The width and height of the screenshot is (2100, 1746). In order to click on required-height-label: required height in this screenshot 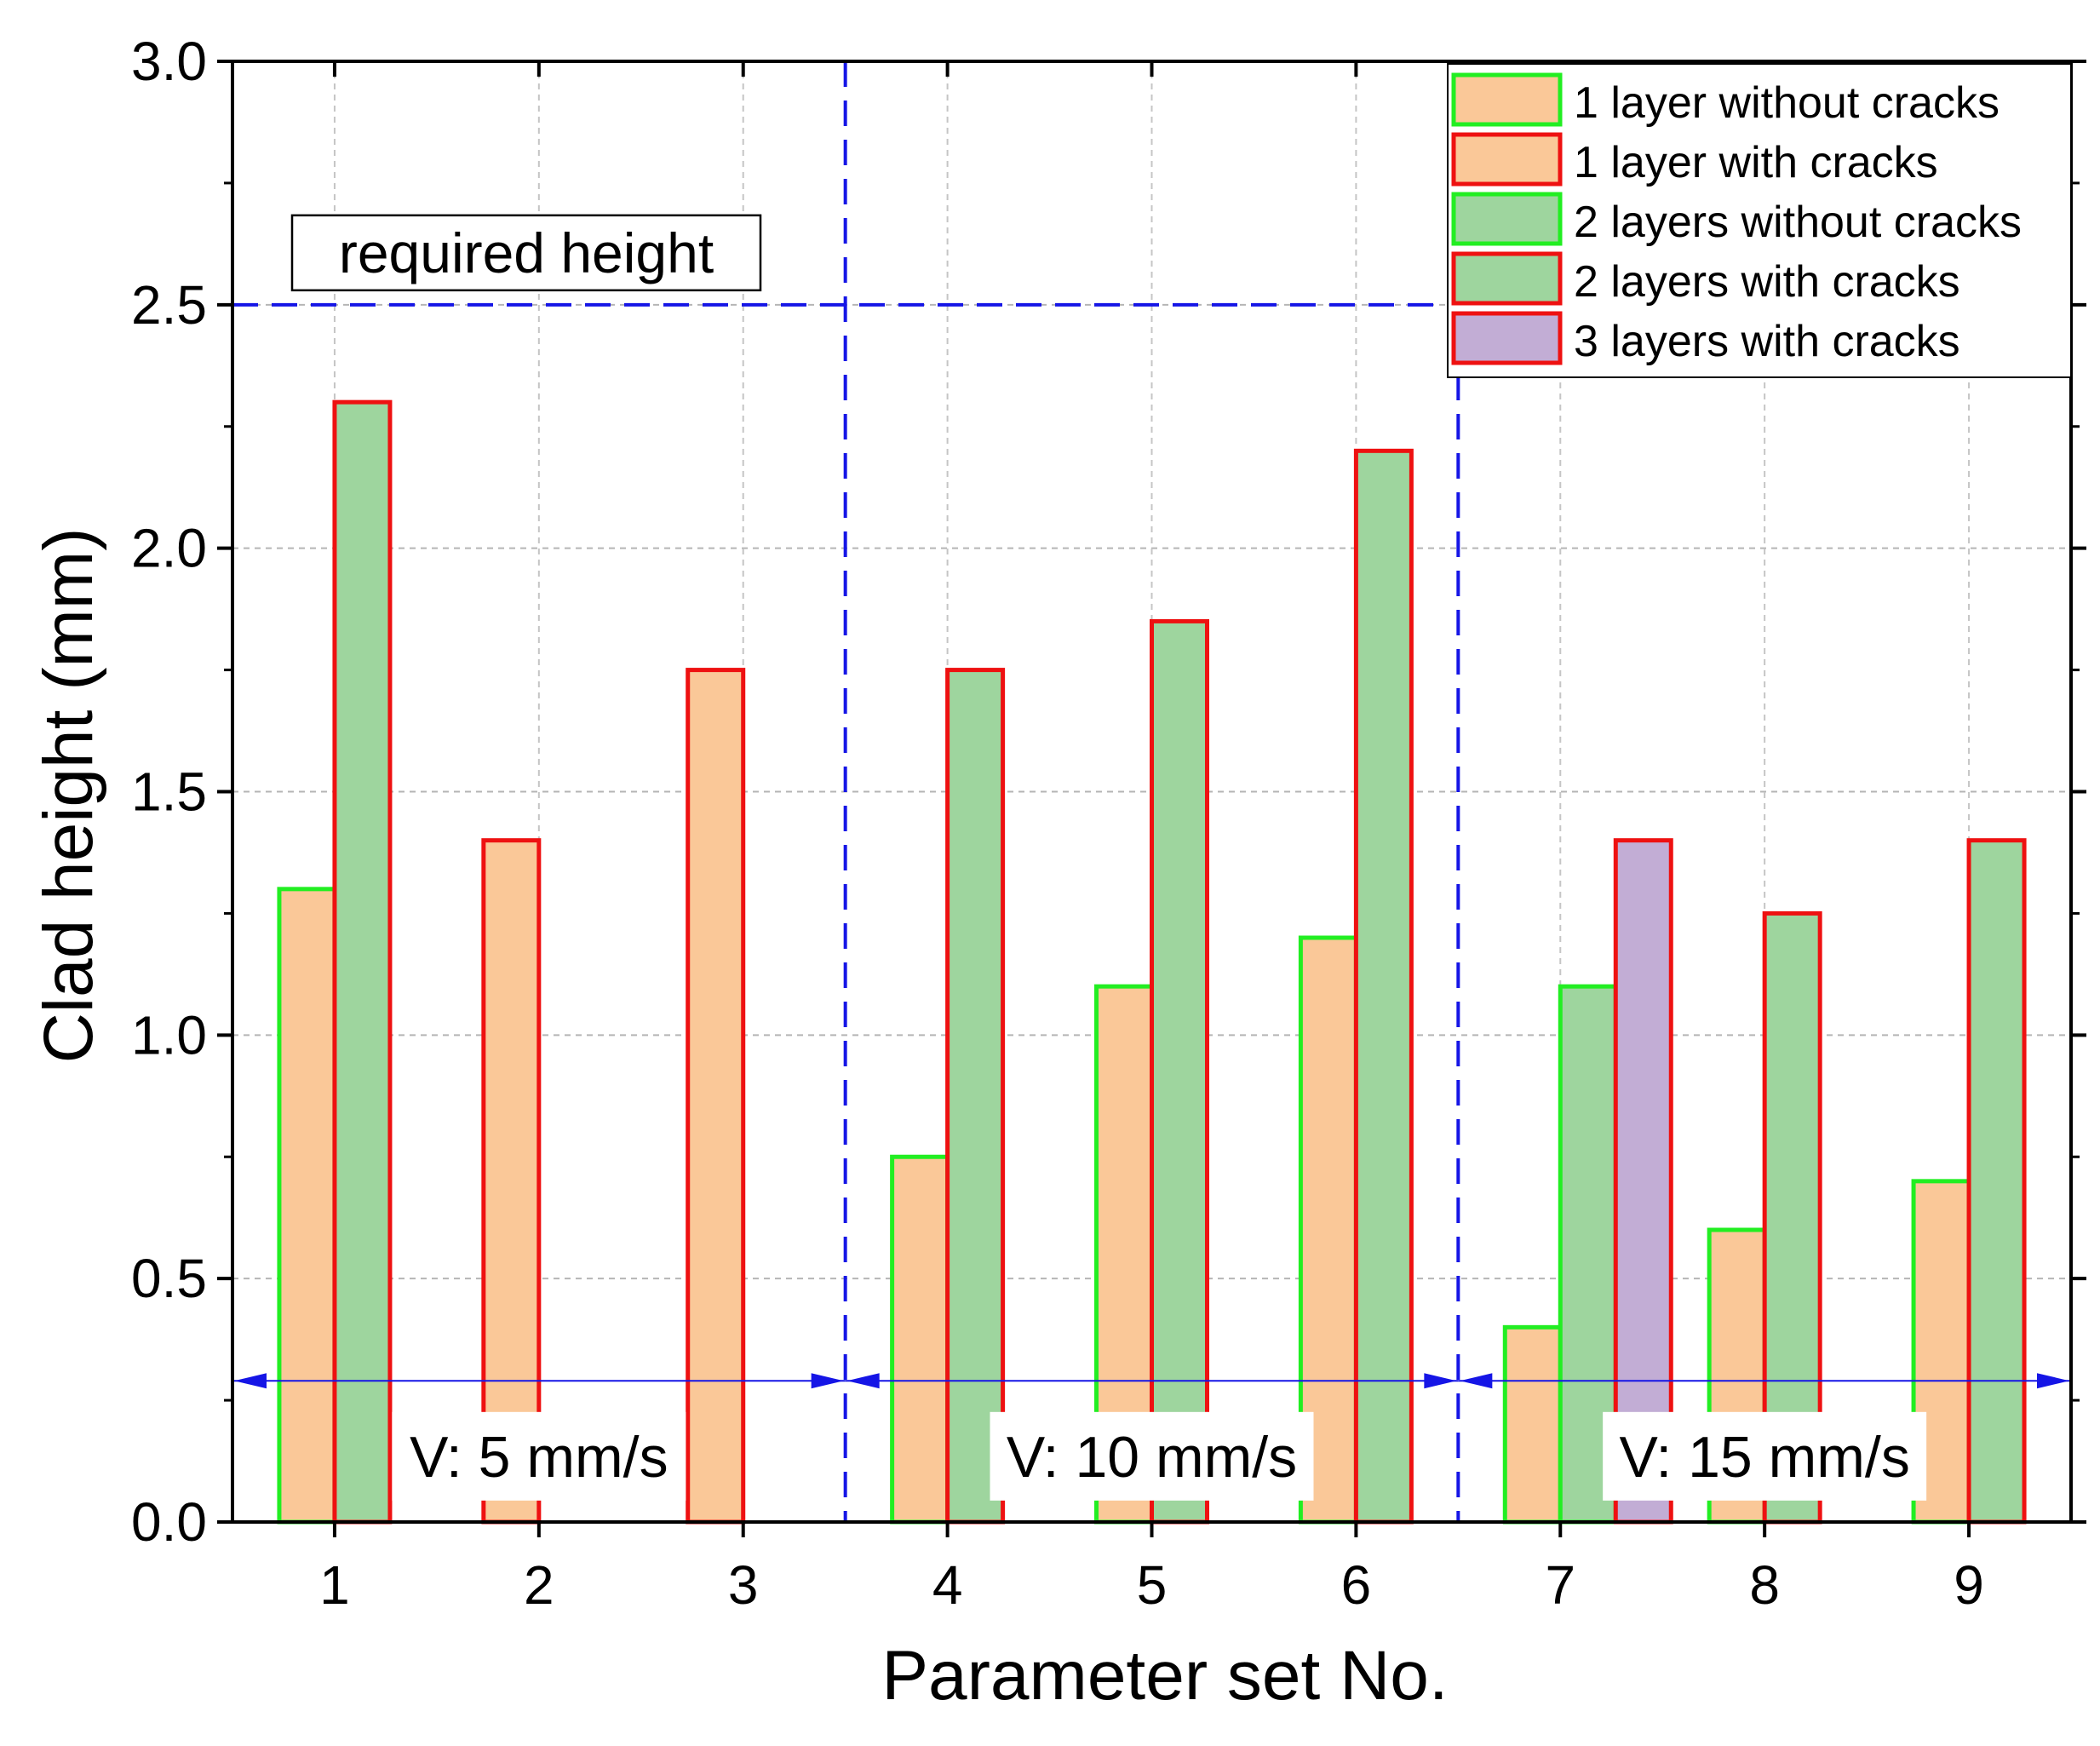, I will do `click(526, 252)`.